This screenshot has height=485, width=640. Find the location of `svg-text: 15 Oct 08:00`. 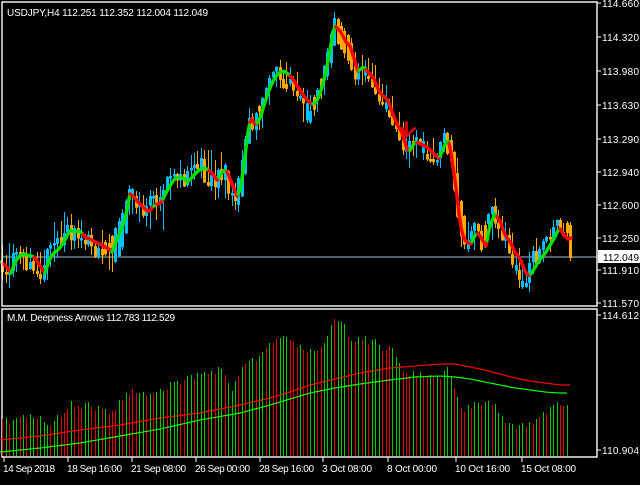

svg-text: 15 Oct 08:00 is located at coordinates (548, 469).